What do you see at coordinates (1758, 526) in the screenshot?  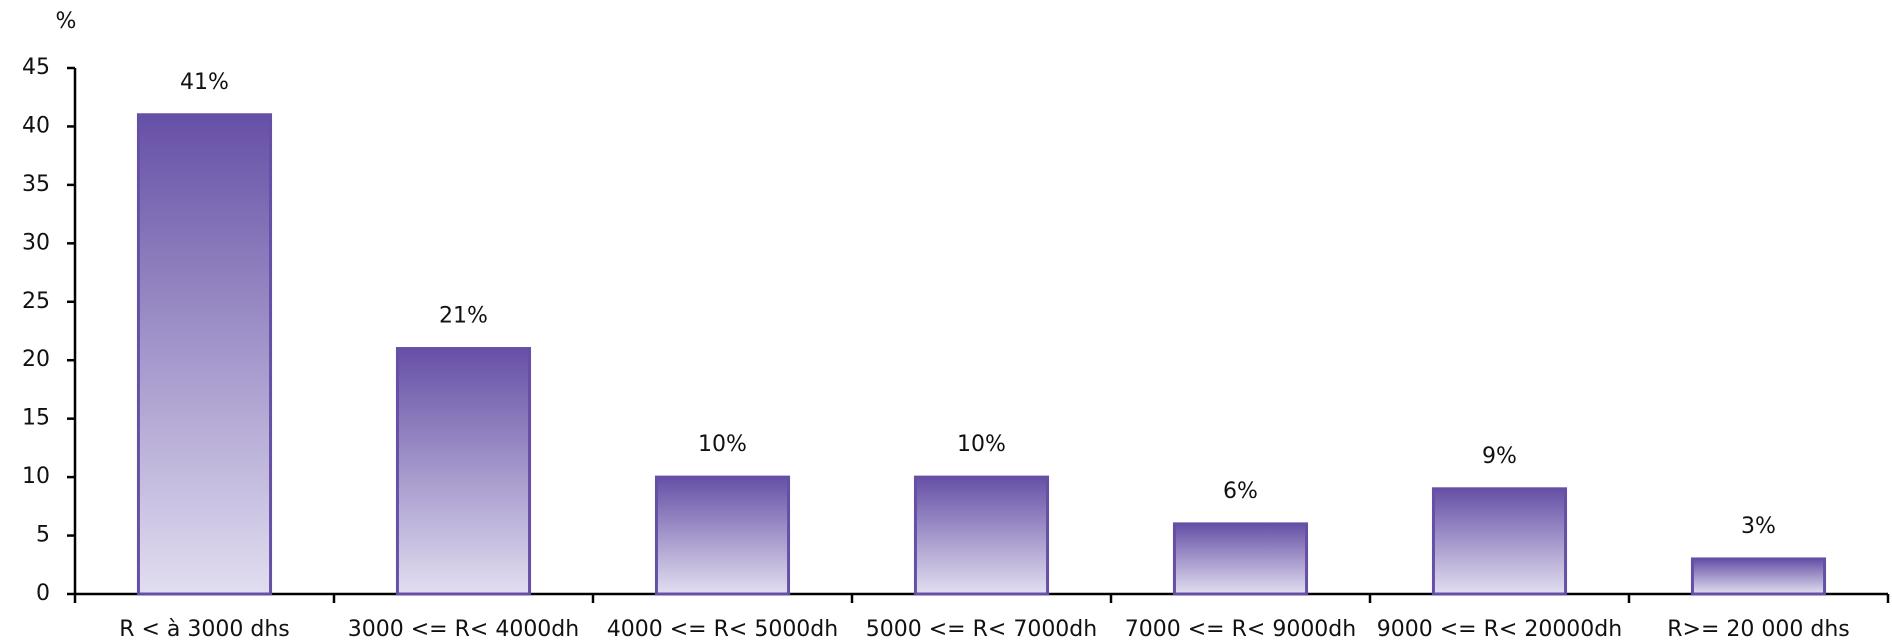 I see `data-label: 3%` at bounding box center [1758, 526].